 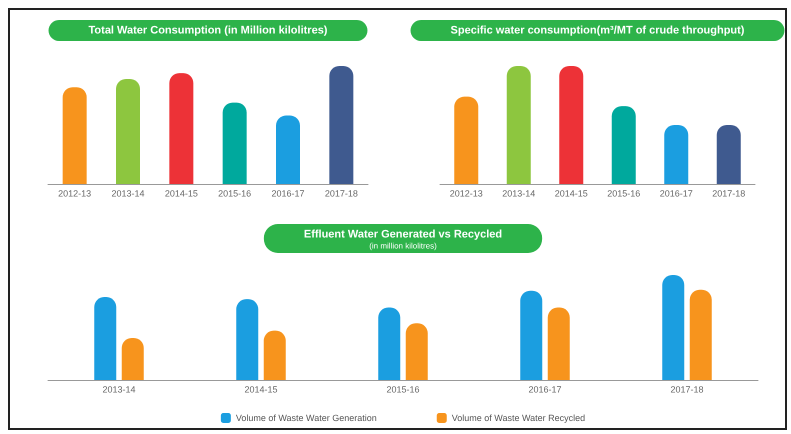 What do you see at coordinates (306, 418) in the screenshot?
I see `legend-label: Volume of Waste Water Generation` at bounding box center [306, 418].